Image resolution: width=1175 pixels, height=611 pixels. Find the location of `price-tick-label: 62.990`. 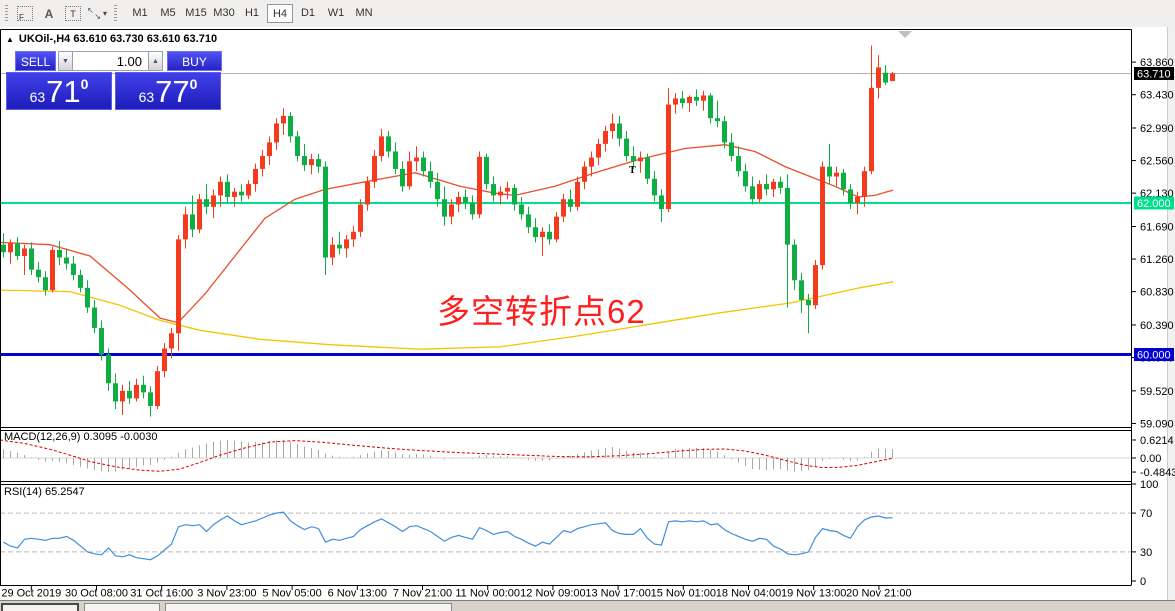

price-tick-label: 62.990 is located at coordinates (1157, 129).